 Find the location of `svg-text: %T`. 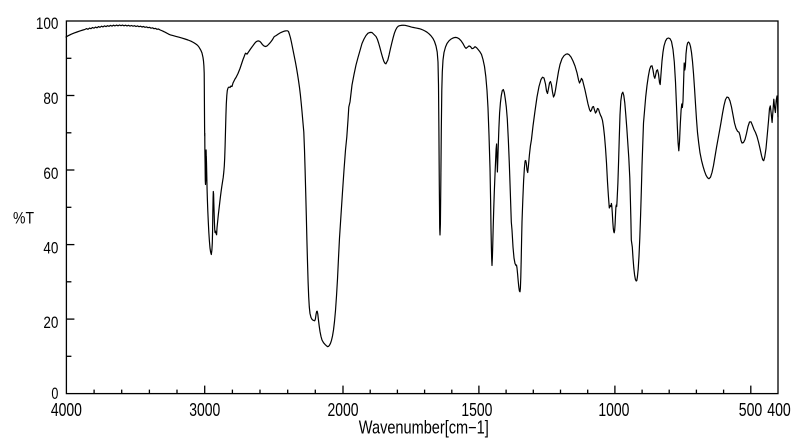

svg-text: %T is located at coordinates (23, 218).